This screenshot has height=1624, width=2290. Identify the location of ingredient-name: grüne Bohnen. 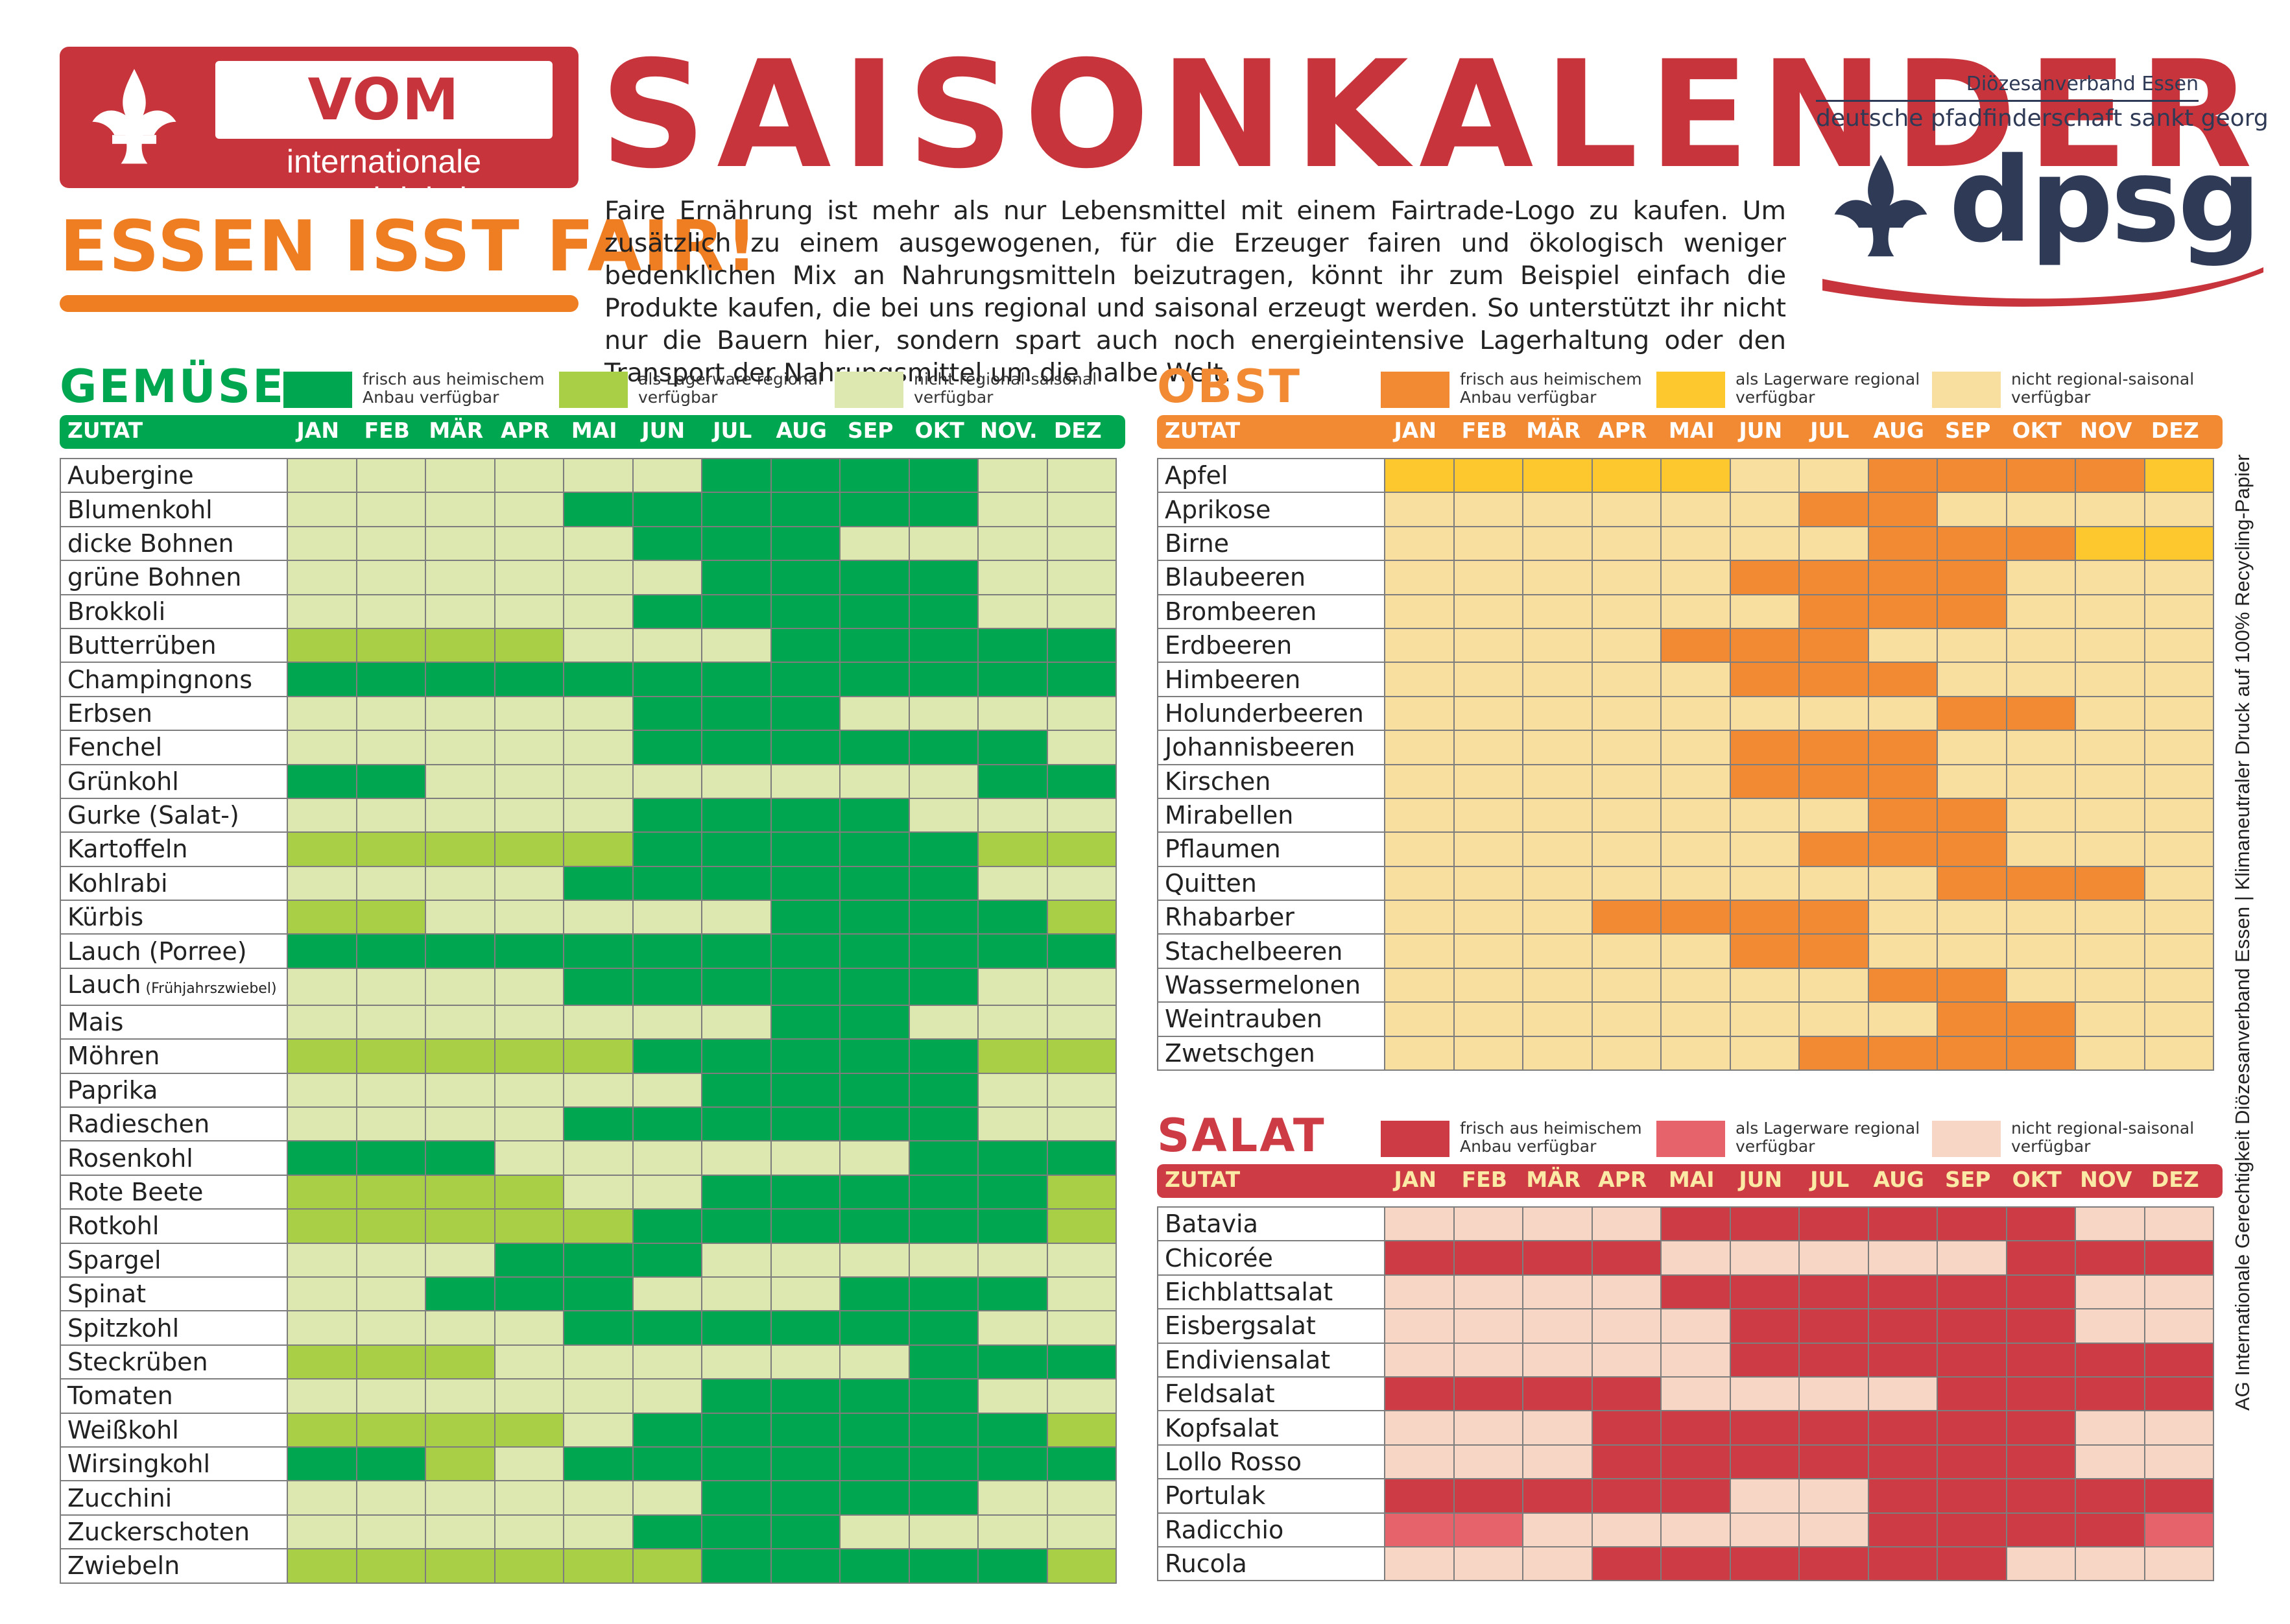
(174, 577).